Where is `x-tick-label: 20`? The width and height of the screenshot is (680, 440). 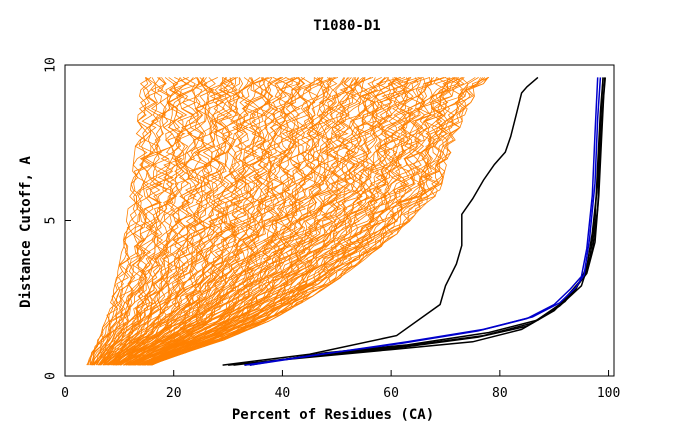 x-tick-label: 20 is located at coordinates (174, 393).